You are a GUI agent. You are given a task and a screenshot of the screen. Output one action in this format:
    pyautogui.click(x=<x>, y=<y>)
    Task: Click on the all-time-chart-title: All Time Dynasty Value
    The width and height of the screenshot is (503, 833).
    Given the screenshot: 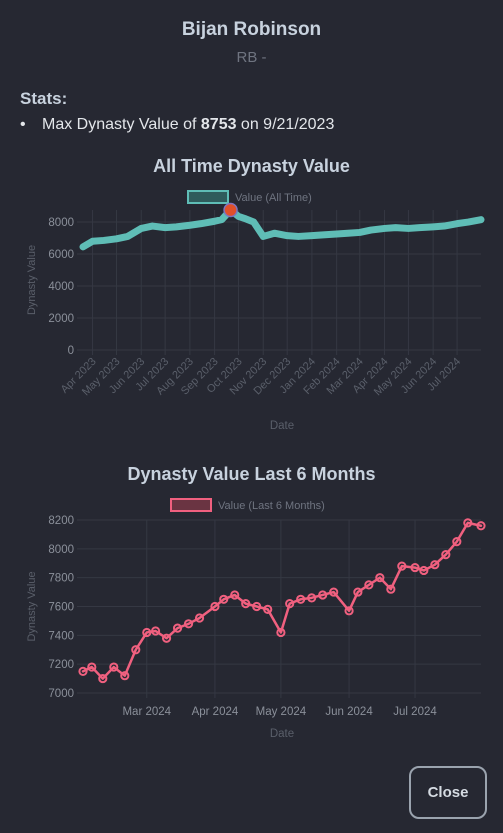 What is the action you would take?
    pyautogui.click(x=251, y=166)
    